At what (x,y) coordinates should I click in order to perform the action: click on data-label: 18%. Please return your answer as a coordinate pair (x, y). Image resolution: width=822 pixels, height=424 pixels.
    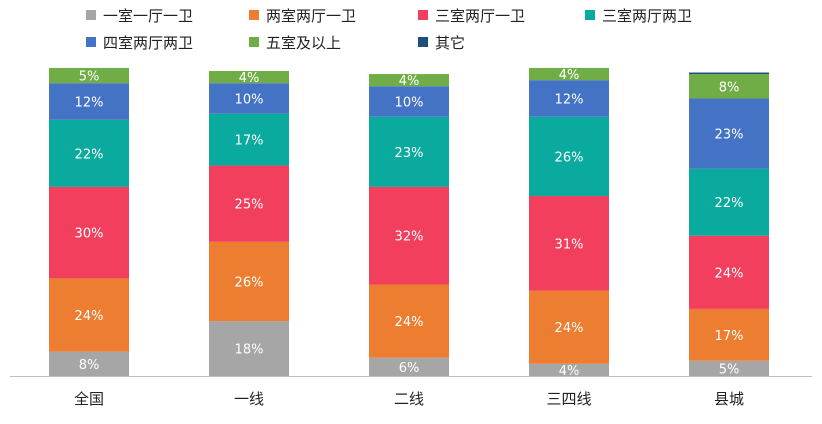
    Looking at the image, I should click on (249, 350).